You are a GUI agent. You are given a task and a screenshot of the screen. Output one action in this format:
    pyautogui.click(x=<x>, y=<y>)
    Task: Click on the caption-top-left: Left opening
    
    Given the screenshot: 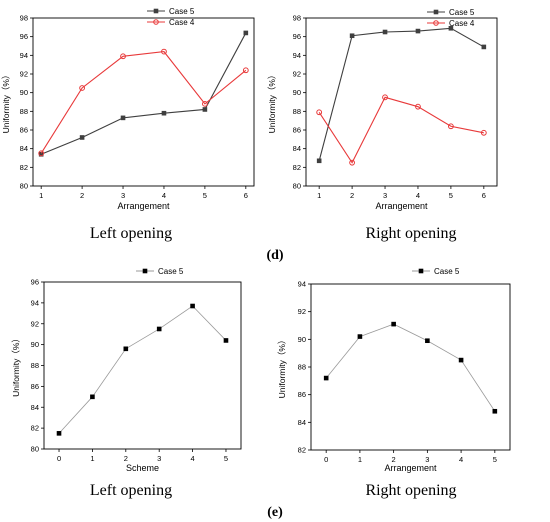 What is the action you would take?
    pyautogui.click(x=131, y=233)
    